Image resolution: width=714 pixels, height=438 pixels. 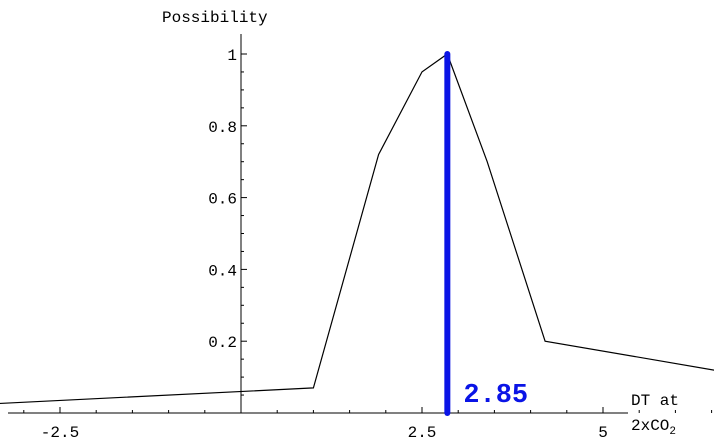 I want to click on y-tick-label: 1, so click(x=232, y=56).